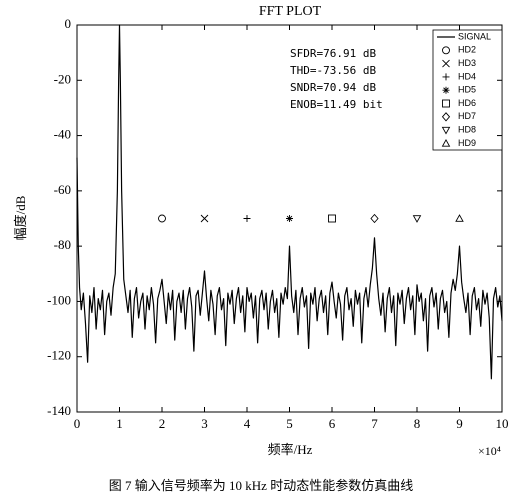  What do you see at coordinates (333, 53) in the screenshot?
I see `annotation: SFDR=76.91 dB` at bounding box center [333, 53].